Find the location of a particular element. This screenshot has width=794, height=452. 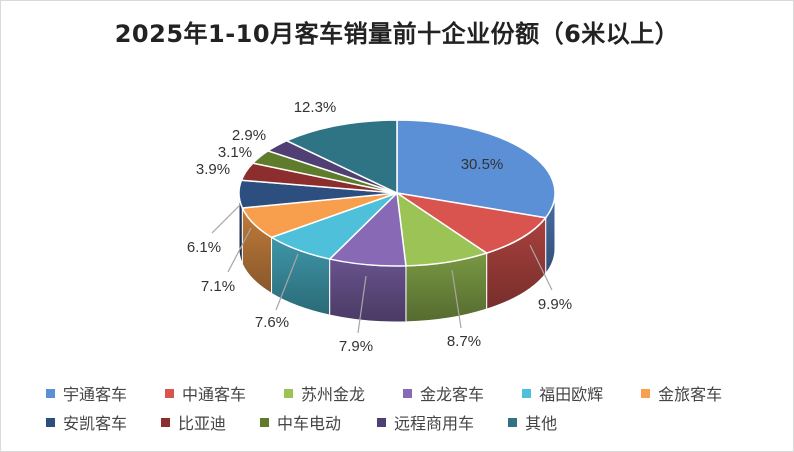

pie-tops is located at coordinates (397, 193).